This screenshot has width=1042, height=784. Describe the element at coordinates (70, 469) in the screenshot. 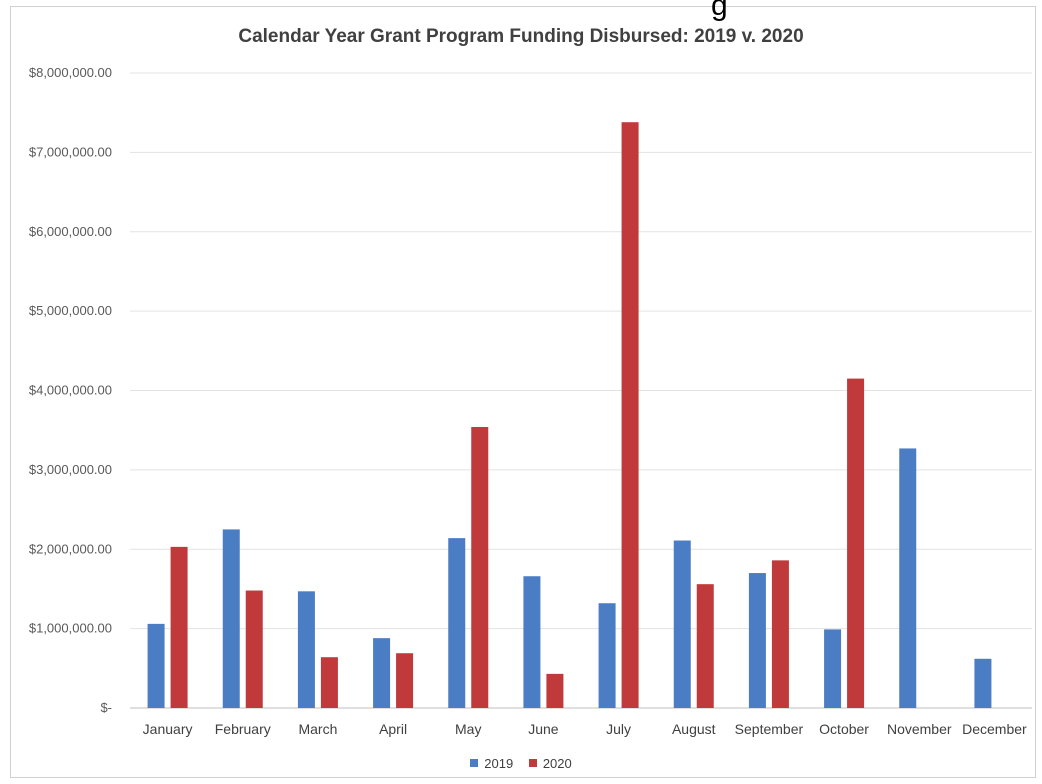

I see `y-tick-label: $3,000,000.00` at that location.